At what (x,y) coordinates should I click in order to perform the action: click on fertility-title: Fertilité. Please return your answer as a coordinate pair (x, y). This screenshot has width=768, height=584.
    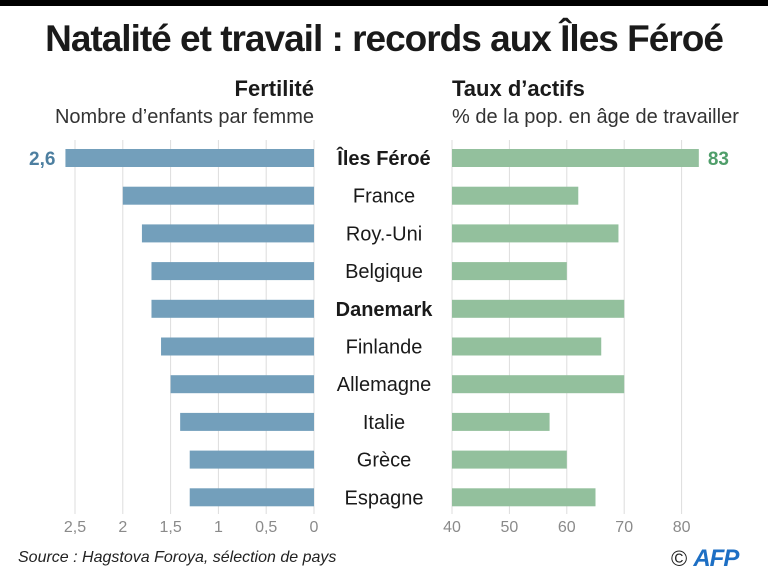
    Looking at the image, I should click on (274, 88).